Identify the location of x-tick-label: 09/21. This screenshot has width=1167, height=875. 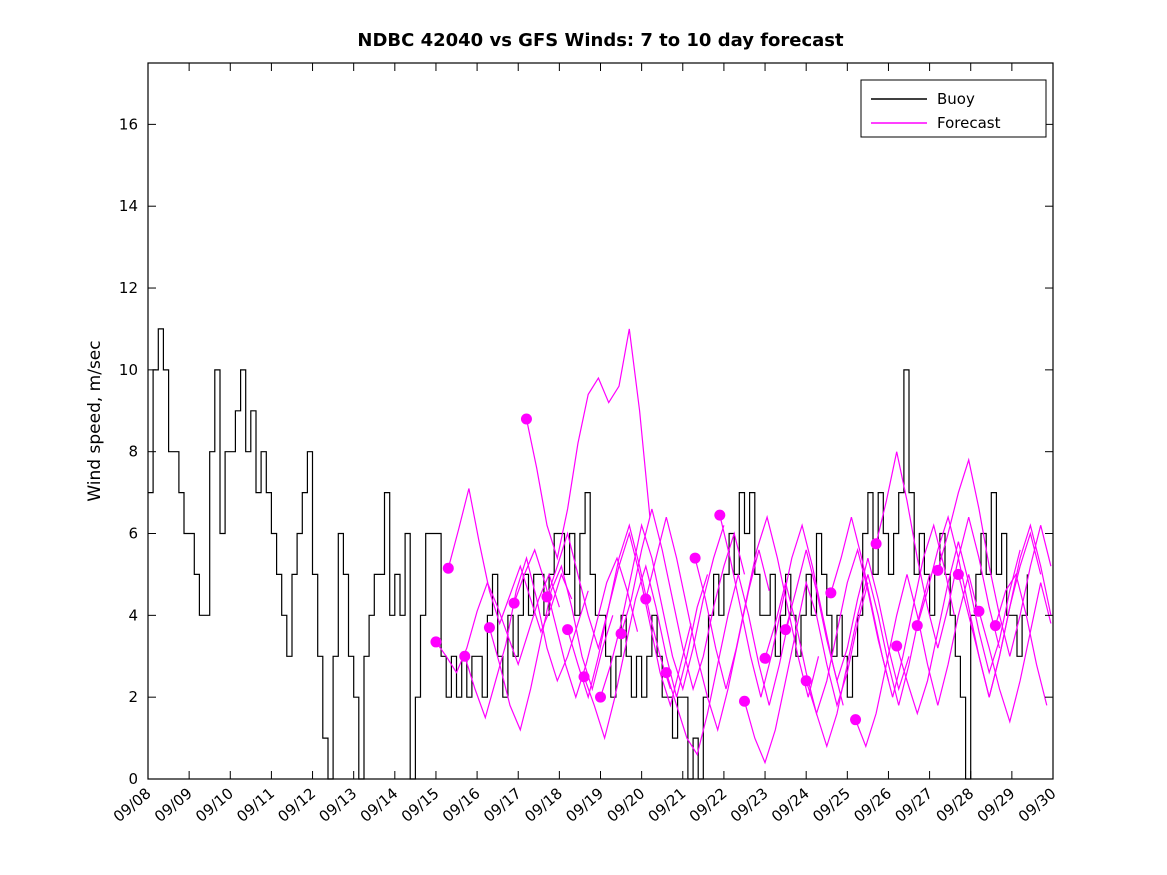
(667, 805).